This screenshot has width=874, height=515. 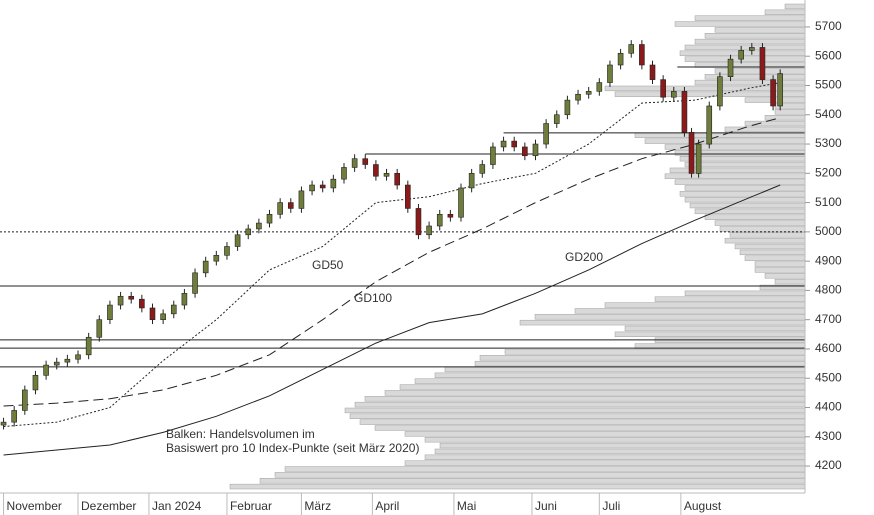 What do you see at coordinates (828, 377) in the screenshot?
I see `y-tick-label: 4500` at bounding box center [828, 377].